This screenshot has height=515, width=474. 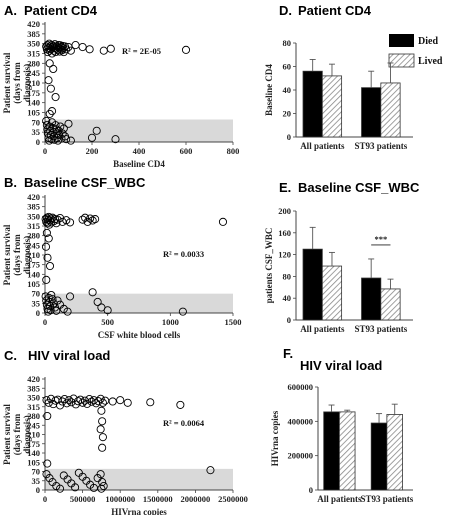 I want to click on x-tick-label: 2500000, so click(x=233, y=499).